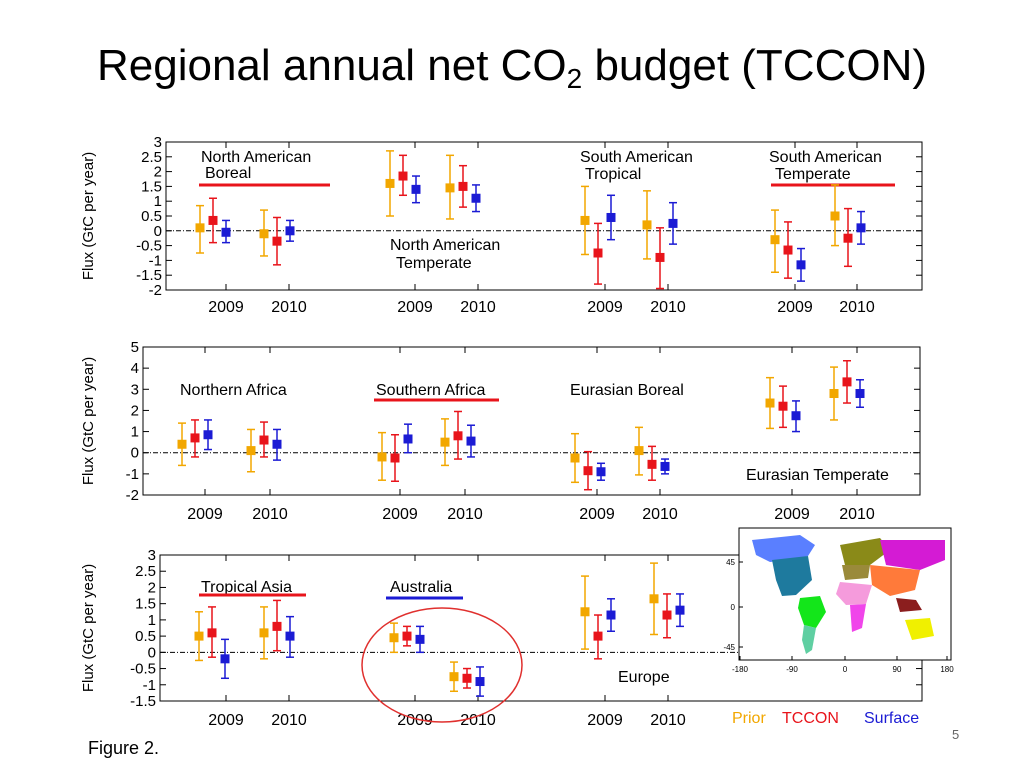  I want to click on region-eurasian-temperate: Eurasian Temperate, so click(817, 421).